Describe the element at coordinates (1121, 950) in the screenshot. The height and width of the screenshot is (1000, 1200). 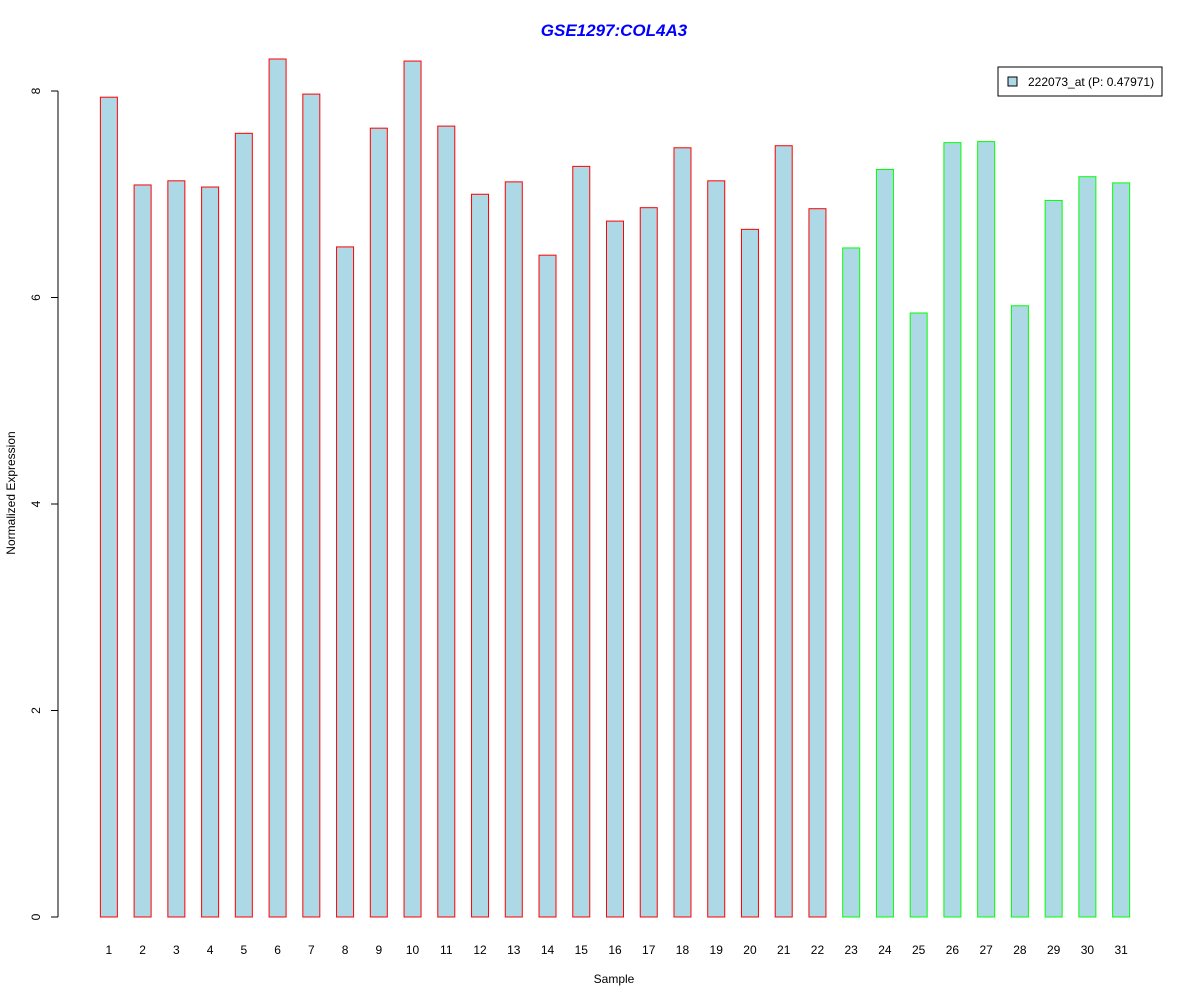
I see `x-tick-label: 31` at that location.